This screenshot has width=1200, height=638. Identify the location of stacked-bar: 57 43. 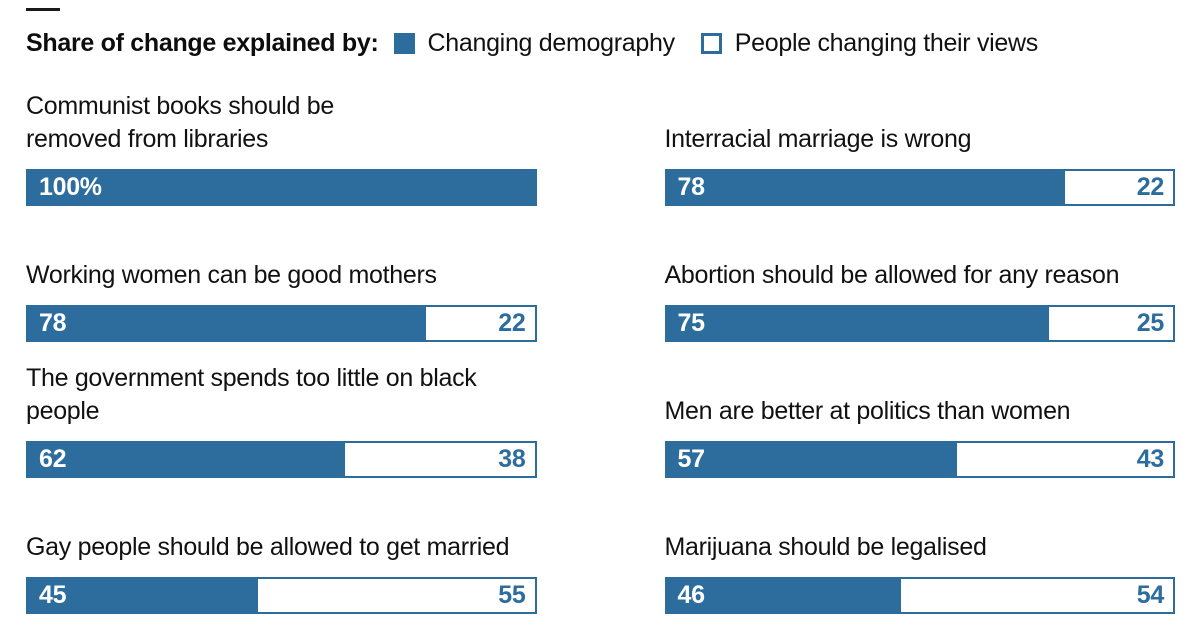
(919, 459).